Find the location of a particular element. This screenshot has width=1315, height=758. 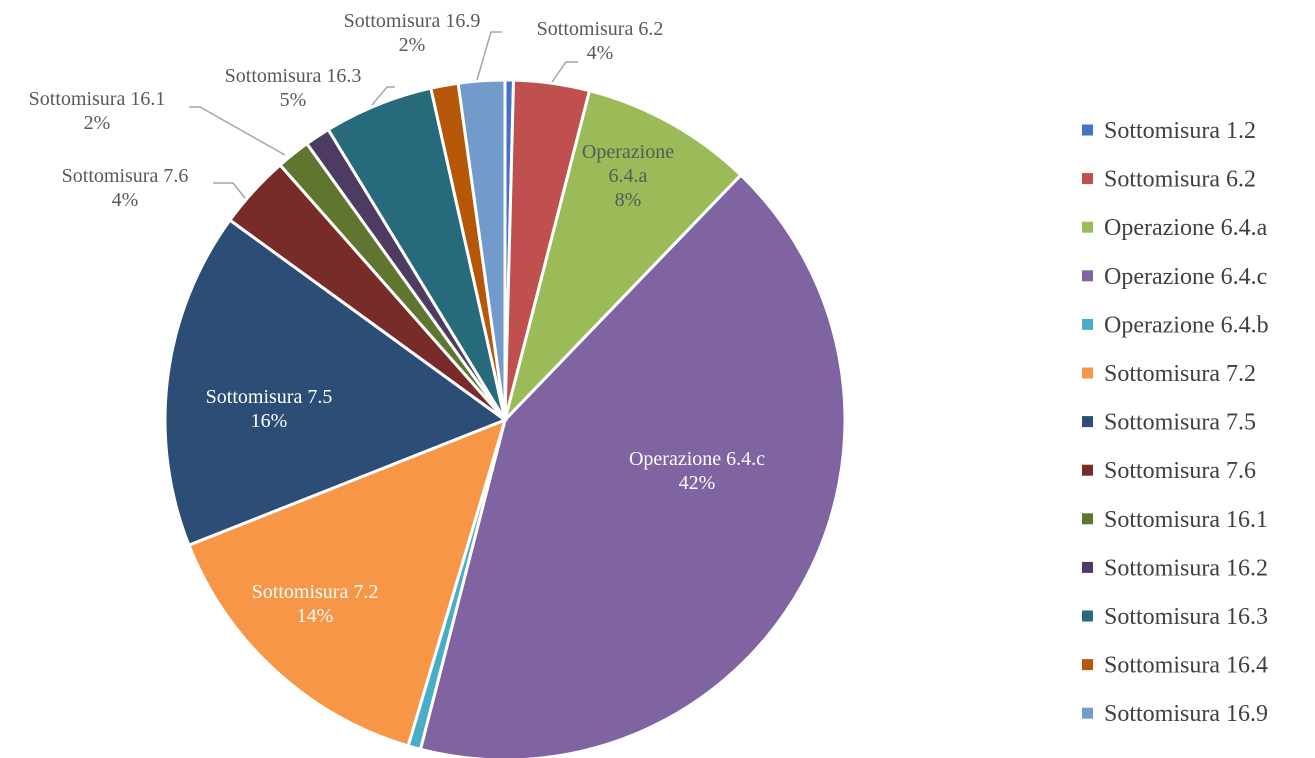

data-label-sottomisura-16-1: Sottomisura 16.1 2% is located at coordinates (97, 111).